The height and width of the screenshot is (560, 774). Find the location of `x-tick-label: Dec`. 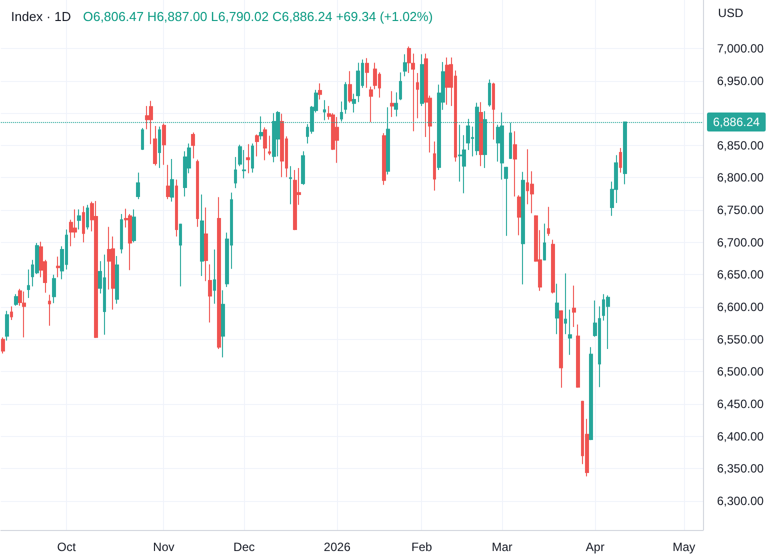

x-tick-label: Dec is located at coordinates (244, 547).